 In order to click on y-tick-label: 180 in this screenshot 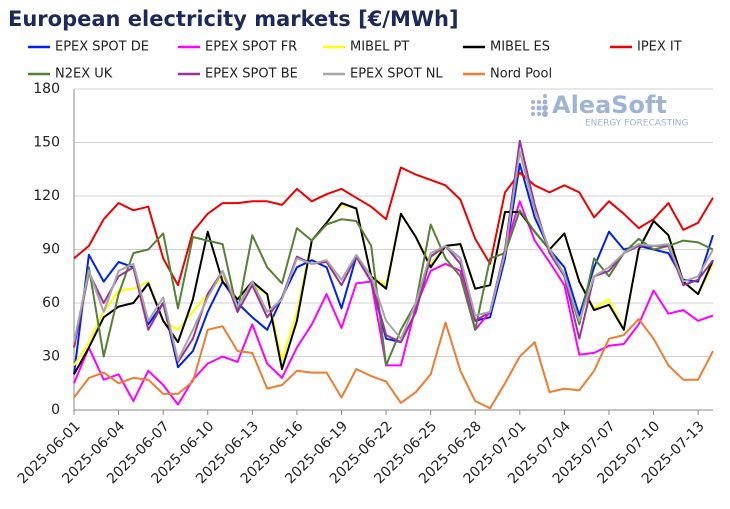, I will do `click(46, 89)`.